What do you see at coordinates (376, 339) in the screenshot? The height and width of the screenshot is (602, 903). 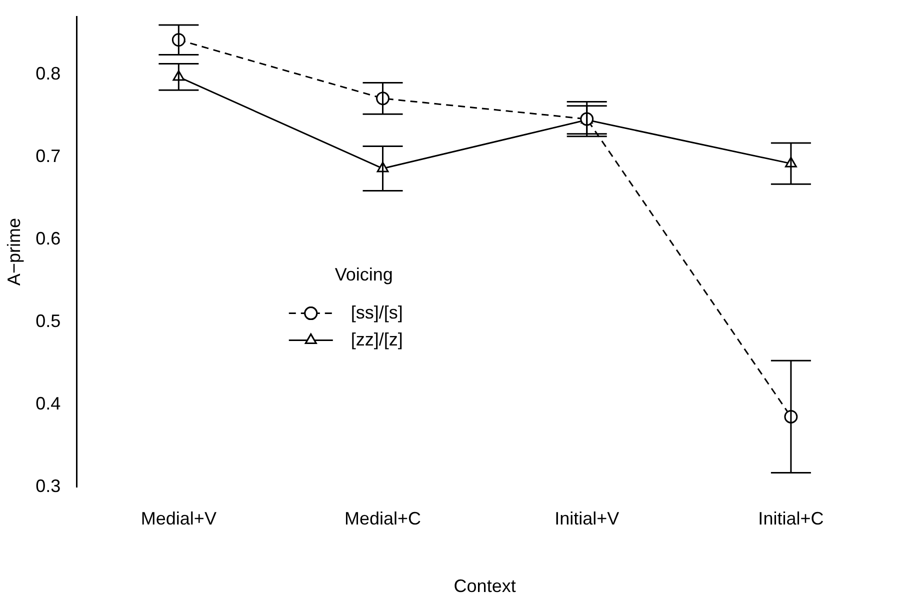 I see `legend-label: [zz]/[z]` at bounding box center [376, 339].